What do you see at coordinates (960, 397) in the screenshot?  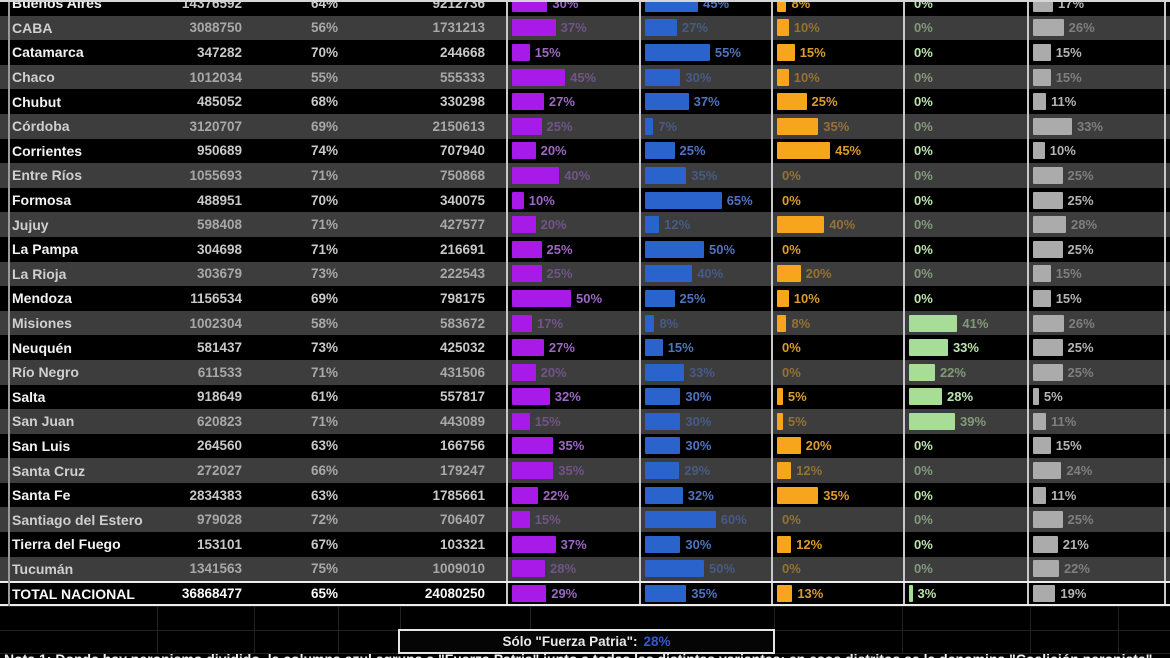 I see `green-bar-value: 28%` at bounding box center [960, 397].